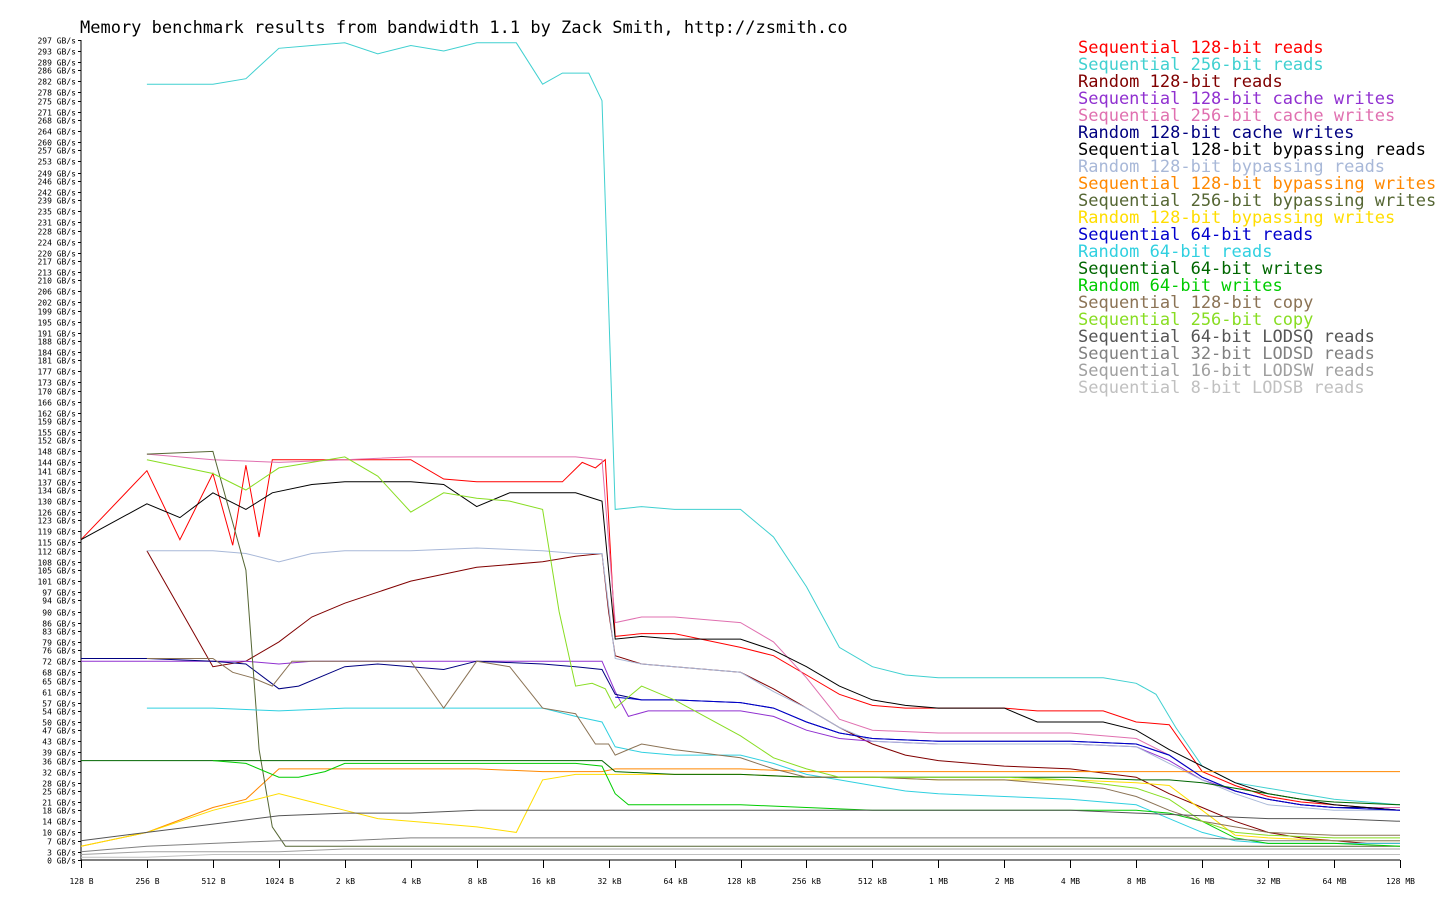 The width and height of the screenshot is (1440, 900). What do you see at coordinates (56, 563) in the screenshot?
I see `y-tick-label: 108 GB/s` at bounding box center [56, 563].